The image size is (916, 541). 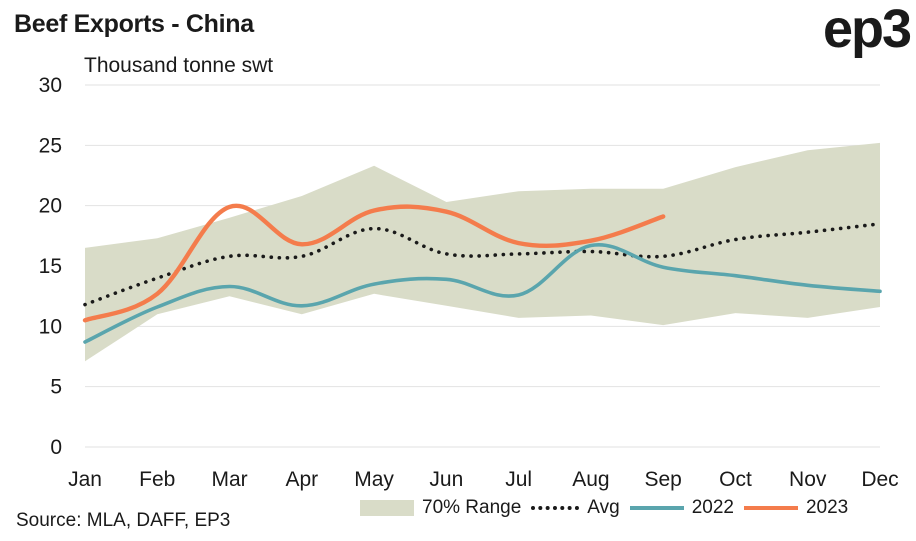 What do you see at coordinates (590, 479) in the screenshot?
I see `x-tick-label: Aug` at bounding box center [590, 479].